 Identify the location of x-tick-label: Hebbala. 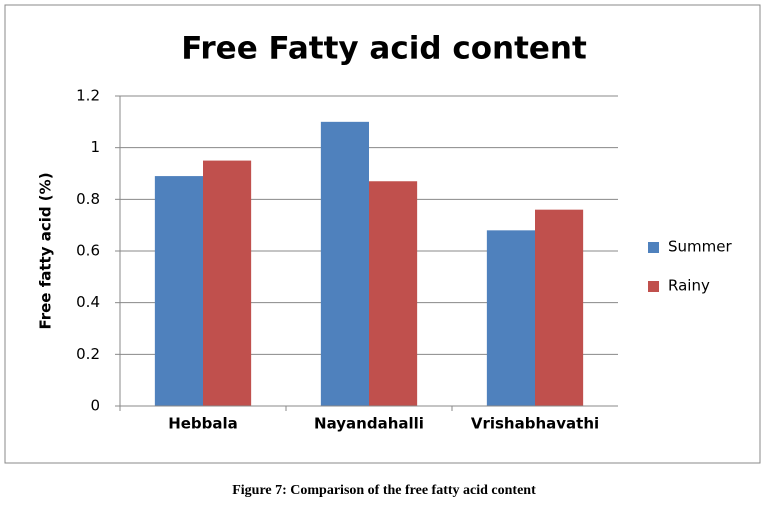
(203, 424).